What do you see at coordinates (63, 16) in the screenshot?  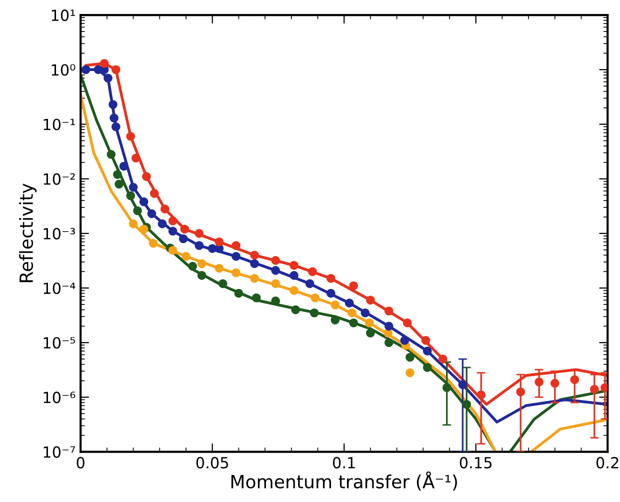 I see `y-tick-label: 10¹` at bounding box center [63, 16].